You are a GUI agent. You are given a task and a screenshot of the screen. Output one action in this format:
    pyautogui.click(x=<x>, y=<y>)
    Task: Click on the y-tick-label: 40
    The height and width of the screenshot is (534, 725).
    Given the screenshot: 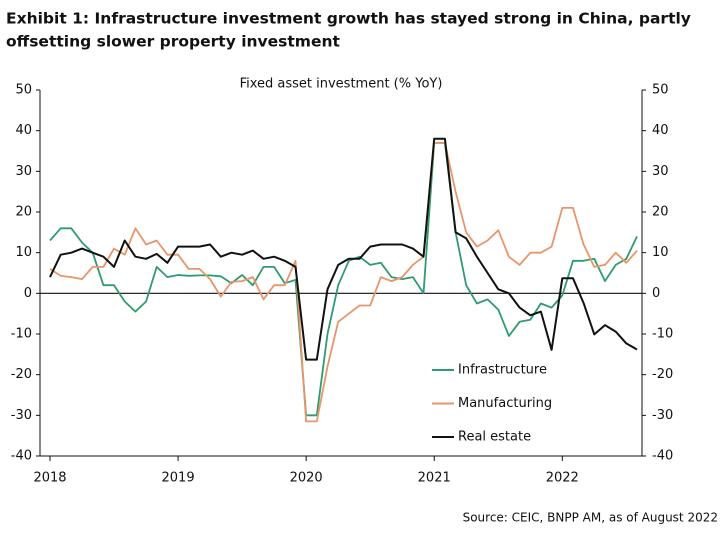 What is the action you would take?
    pyautogui.click(x=23, y=130)
    